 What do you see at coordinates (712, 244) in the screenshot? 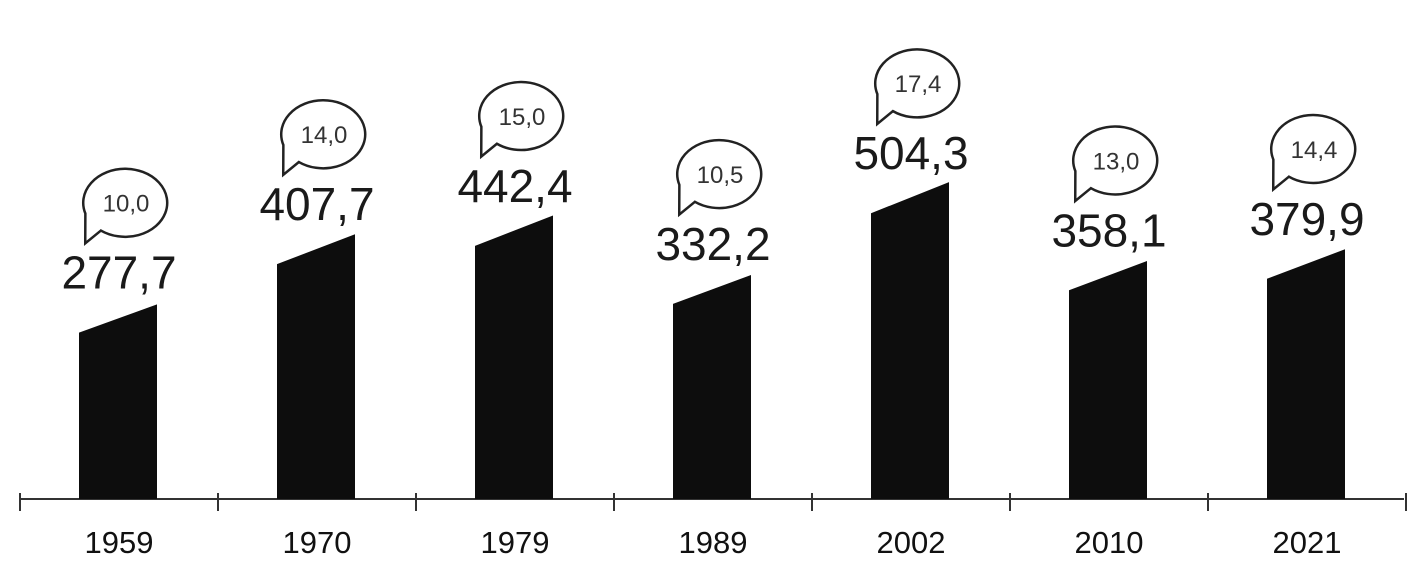
I see `data-label: 332,2` at bounding box center [712, 244].